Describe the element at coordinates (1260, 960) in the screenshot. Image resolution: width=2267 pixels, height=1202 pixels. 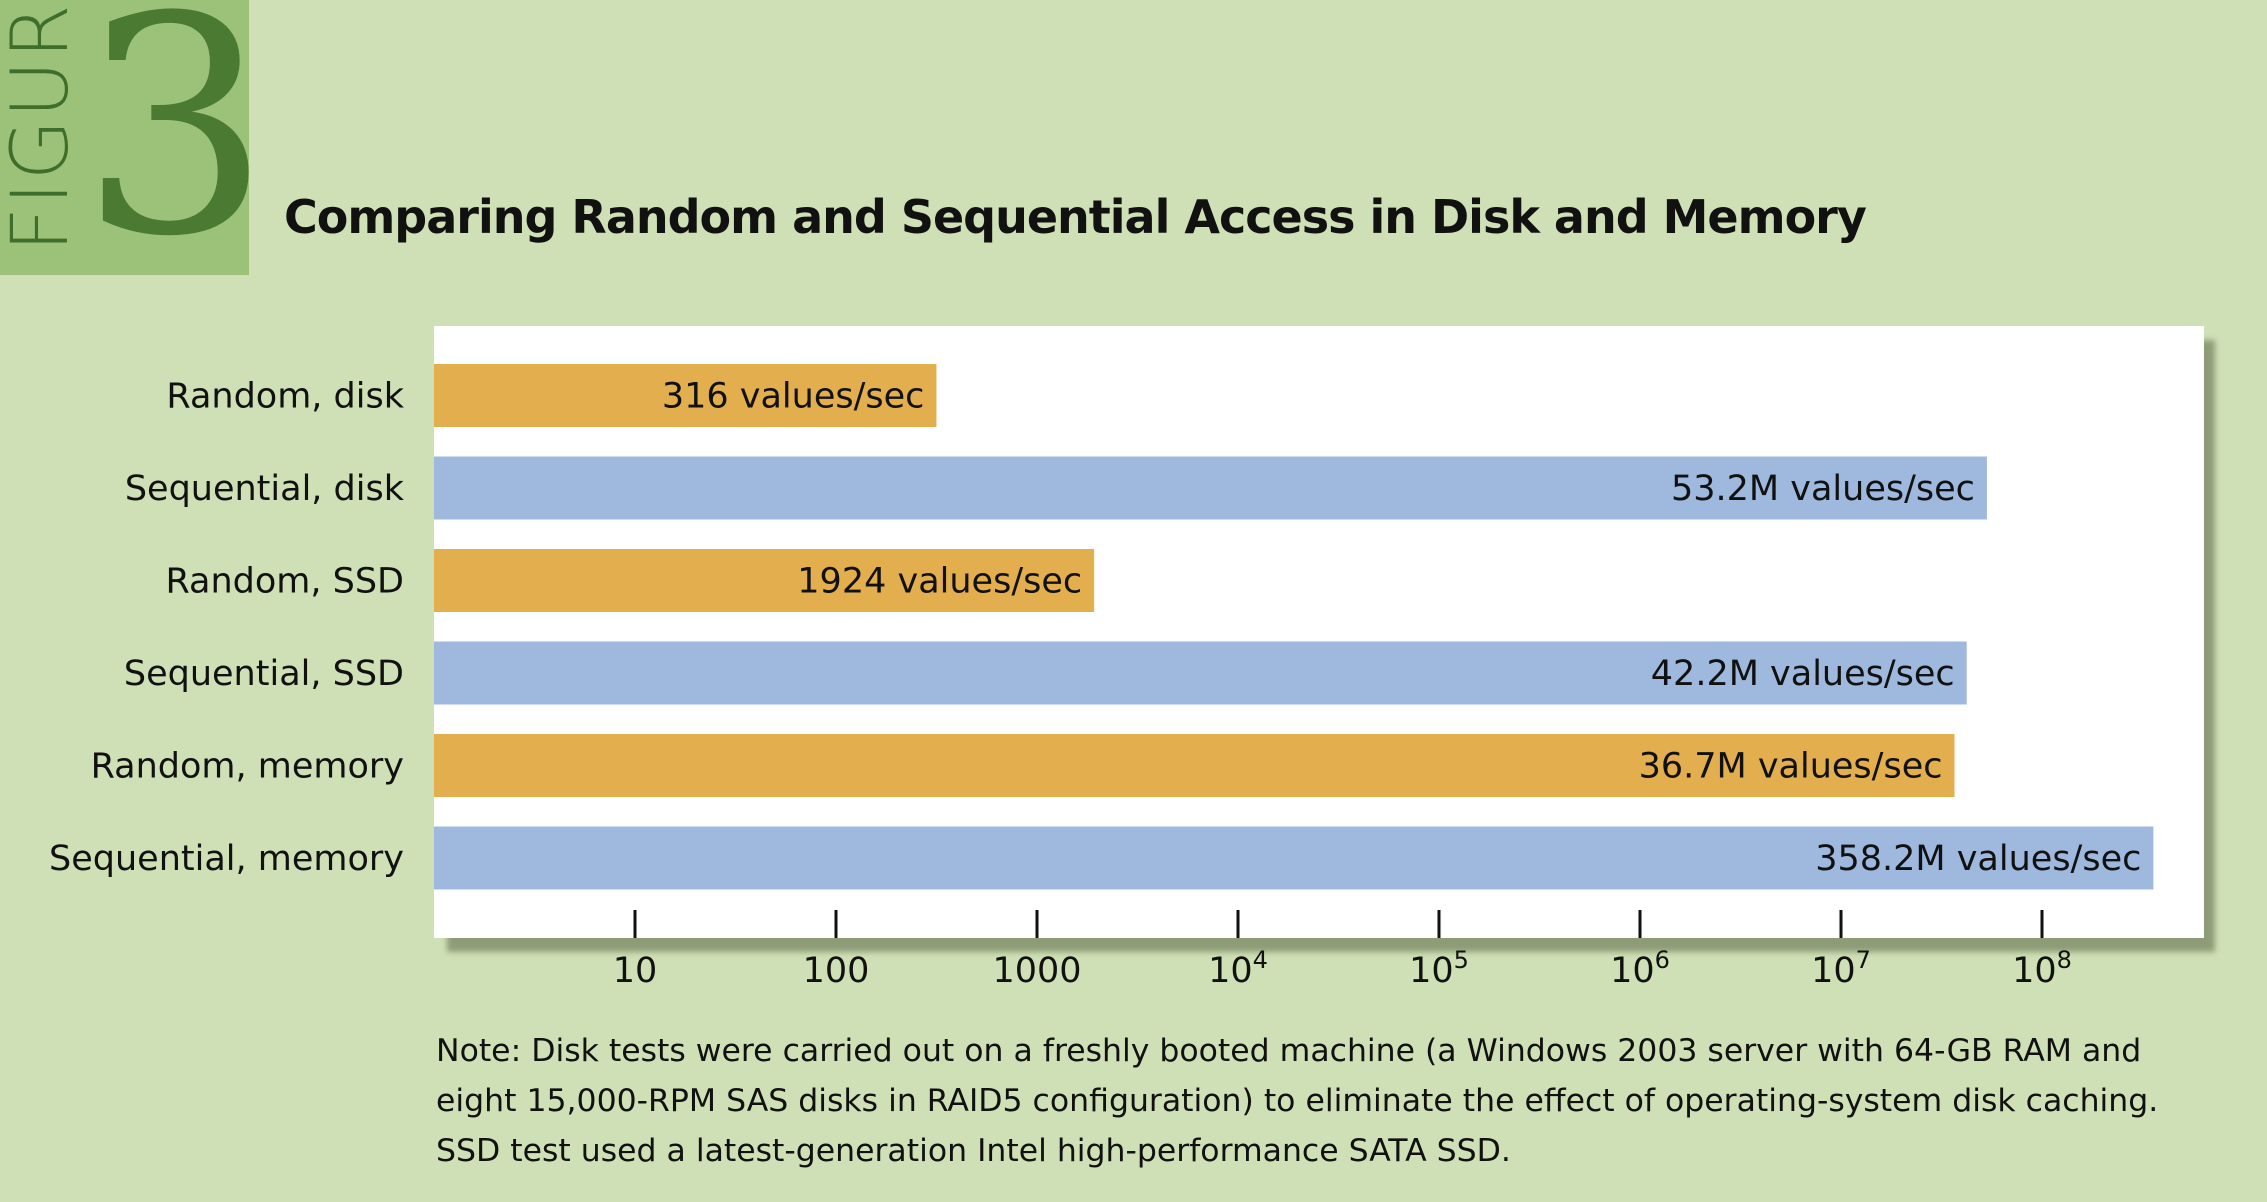
I see `x-tick-exponent: 4` at that location.